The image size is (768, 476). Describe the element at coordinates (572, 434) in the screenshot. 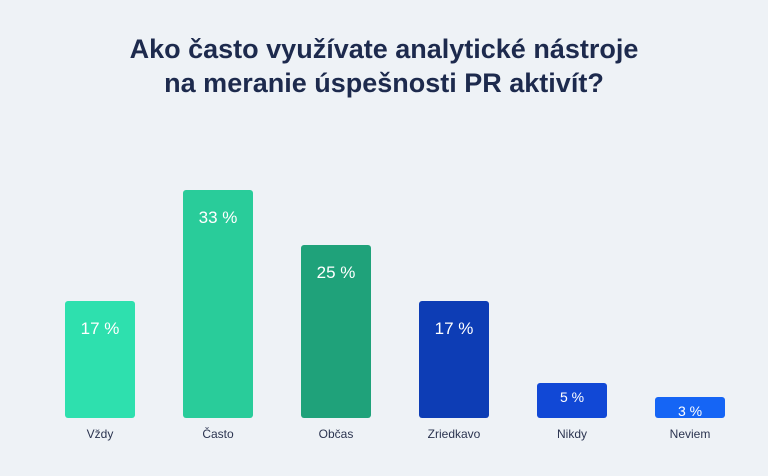

I see `category-label-nikdy: Nikdy` at that location.